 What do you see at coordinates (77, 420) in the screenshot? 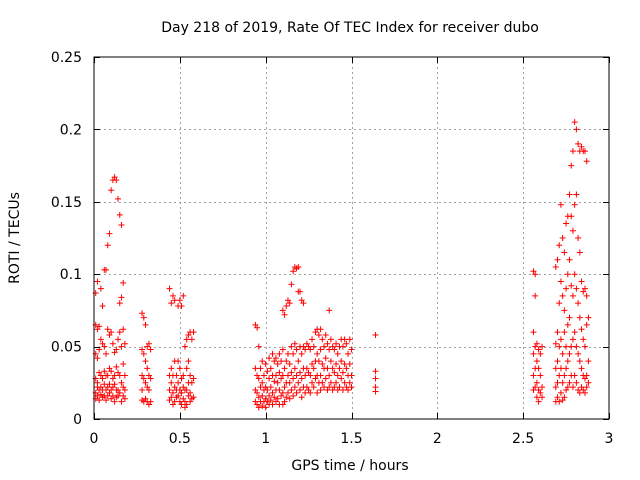
I see `y-tick-label: 0` at bounding box center [77, 420].